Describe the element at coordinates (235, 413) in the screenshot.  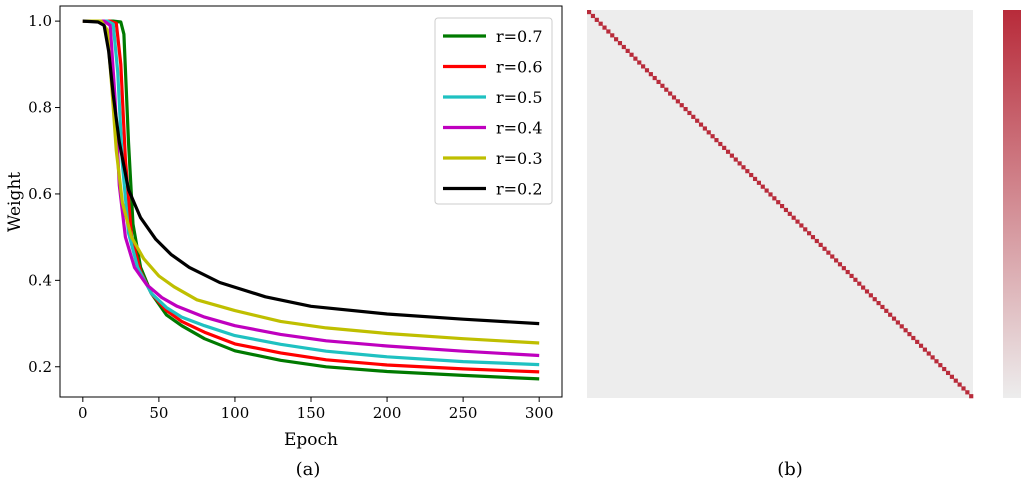
I see `x-tick-label: 100` at that location.